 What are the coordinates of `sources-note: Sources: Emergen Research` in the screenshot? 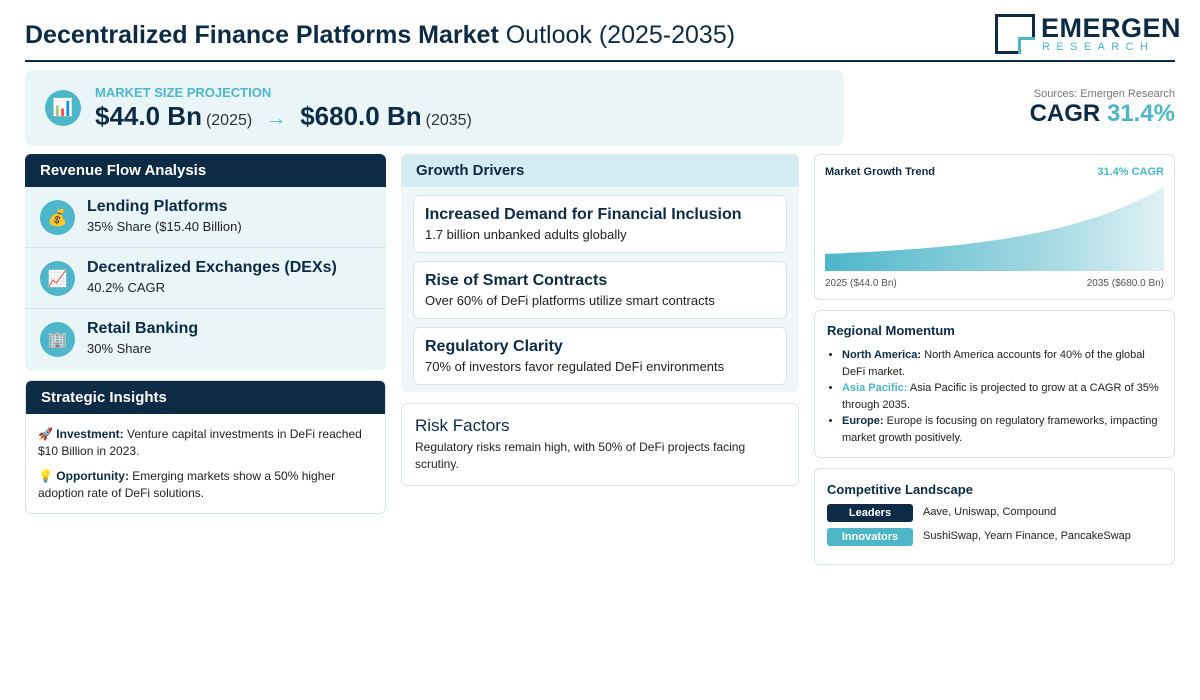 It's located at (1104, 94).